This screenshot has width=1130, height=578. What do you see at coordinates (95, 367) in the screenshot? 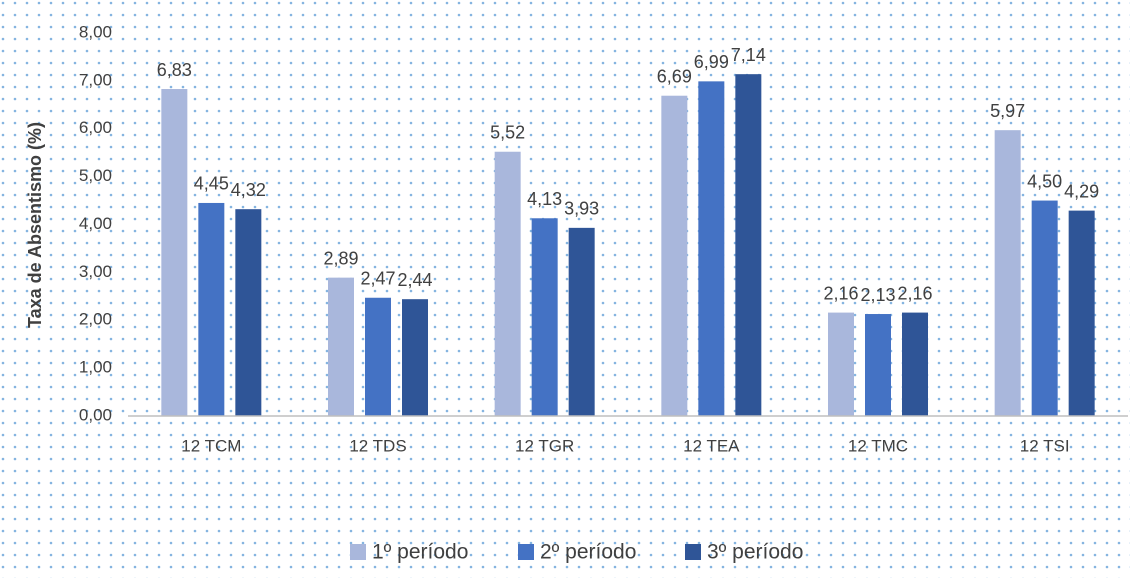
I see `y-tick-label: 1,00` at bounding box center [95, 367].